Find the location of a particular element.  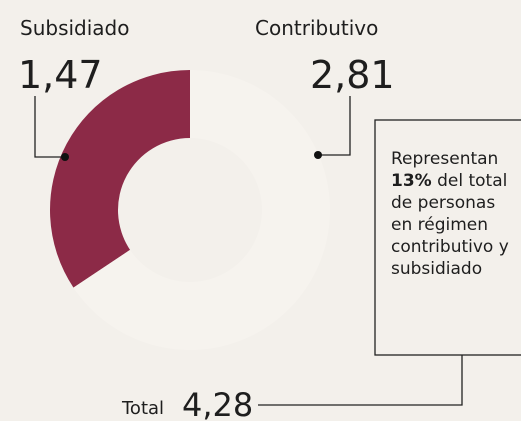

wedge is located at coordinates (120, 179).